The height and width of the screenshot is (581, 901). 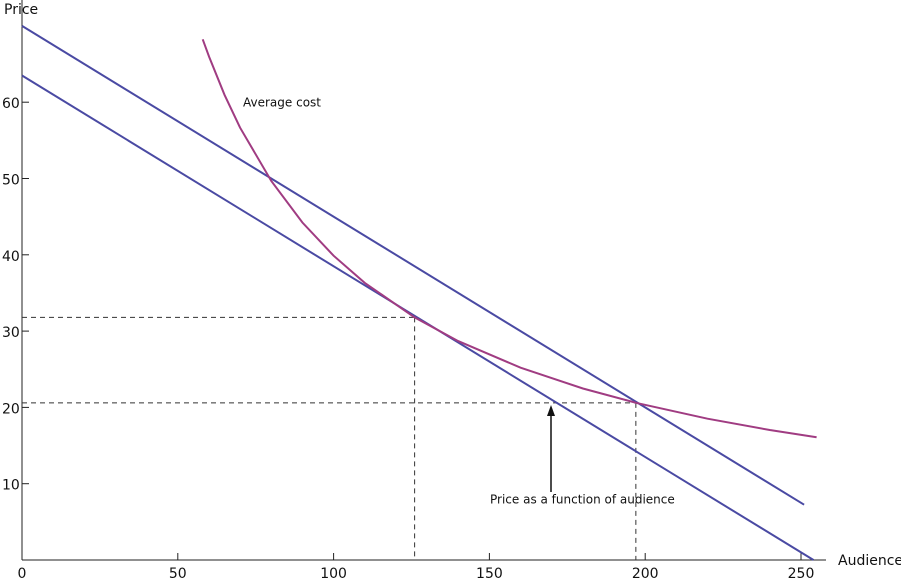 I want to click on x-tick-label: 200, so click(x=645, y=573).